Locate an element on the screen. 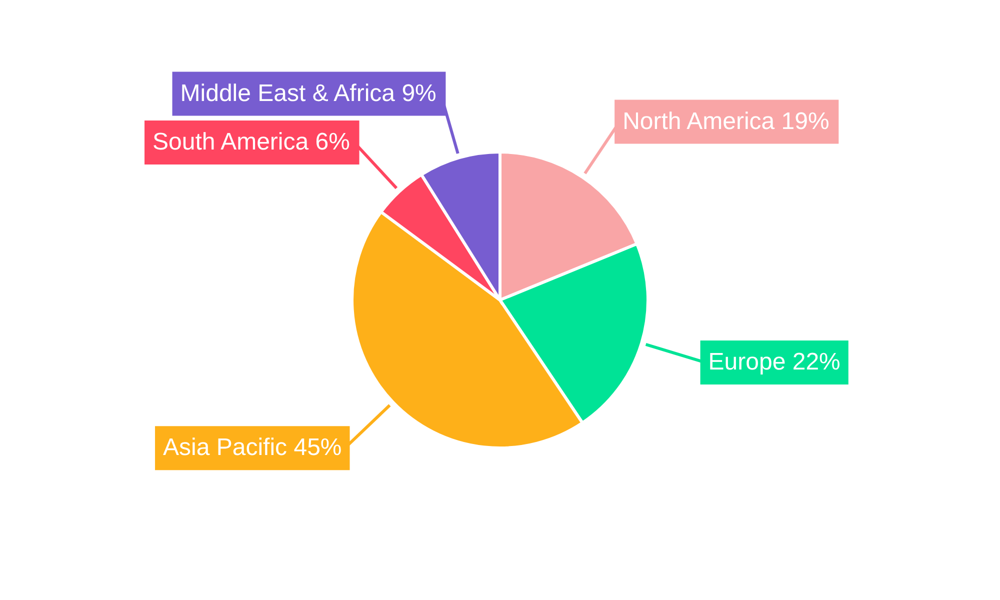  slice-label: Europe 22% is located at coordinates (774, 362).